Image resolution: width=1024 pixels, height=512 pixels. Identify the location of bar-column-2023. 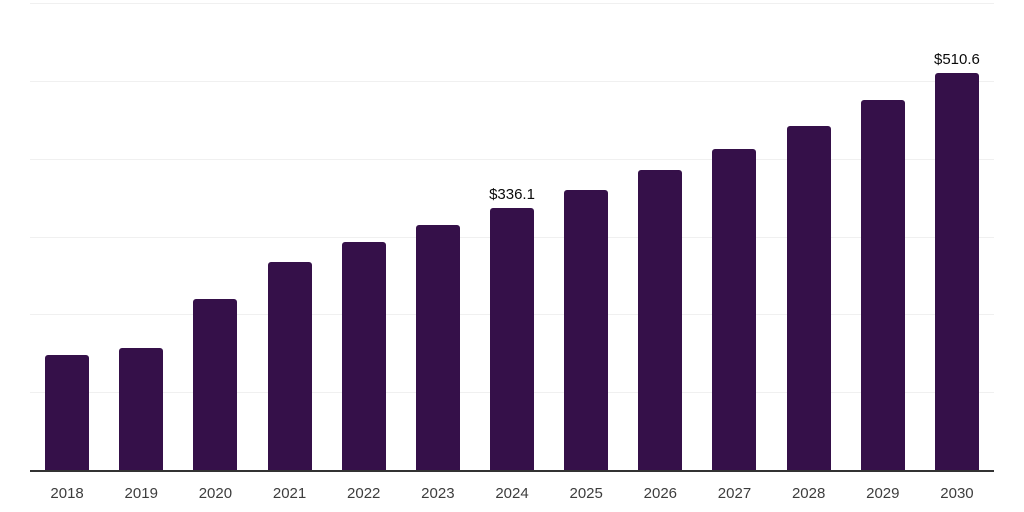
(438, 236).